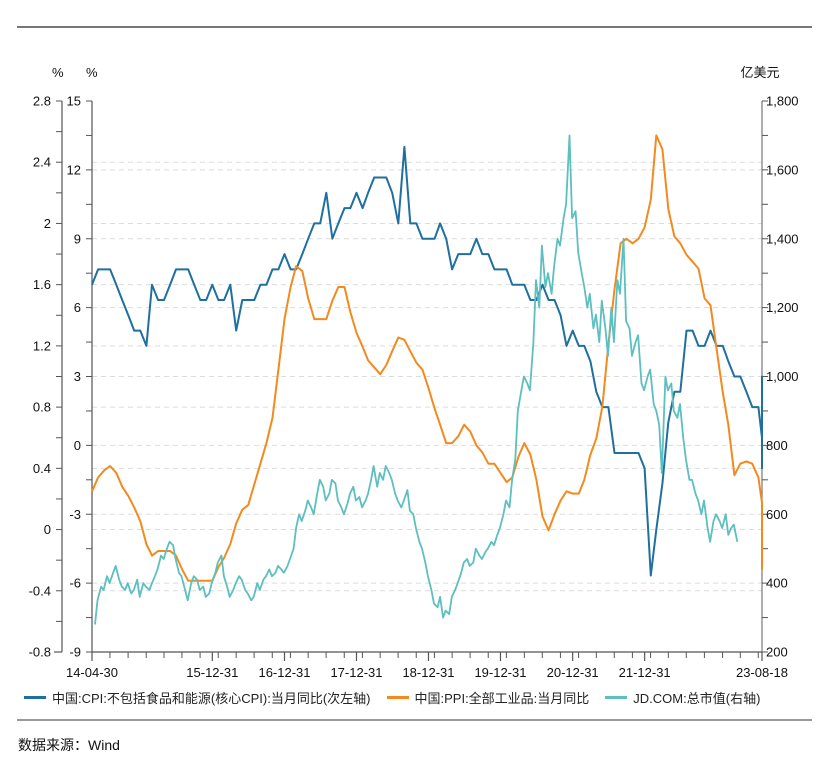  What do you see at coordinates (777, 583) in the screenshot?
I see `right-axis-tick-label: 400` at bounding box center [777, 583].